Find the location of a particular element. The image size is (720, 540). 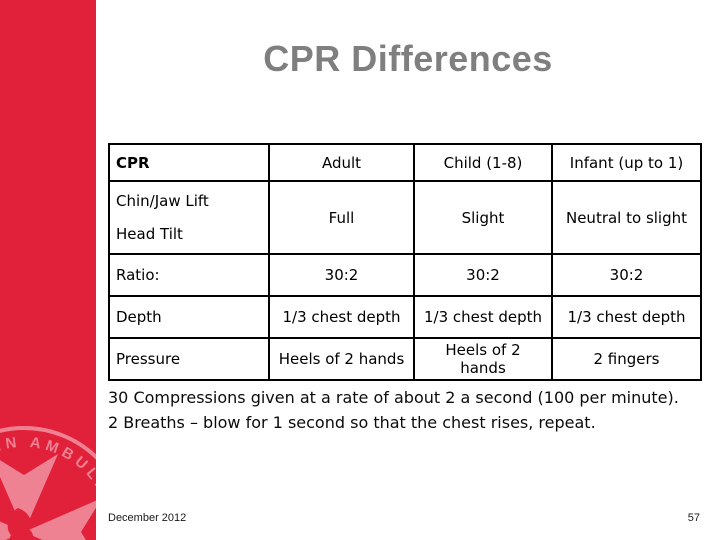

st-john-ambulance-logo-icon: ST JOHN AMBULANCE is located at coordinates (48, 483).